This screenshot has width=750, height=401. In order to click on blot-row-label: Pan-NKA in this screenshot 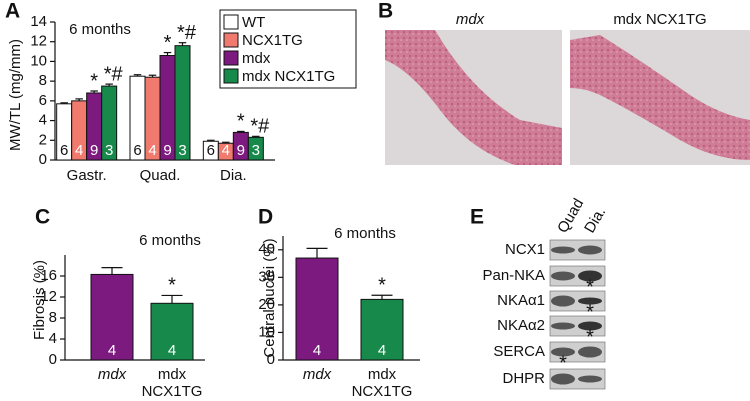, I will do `click(513, 275)`.